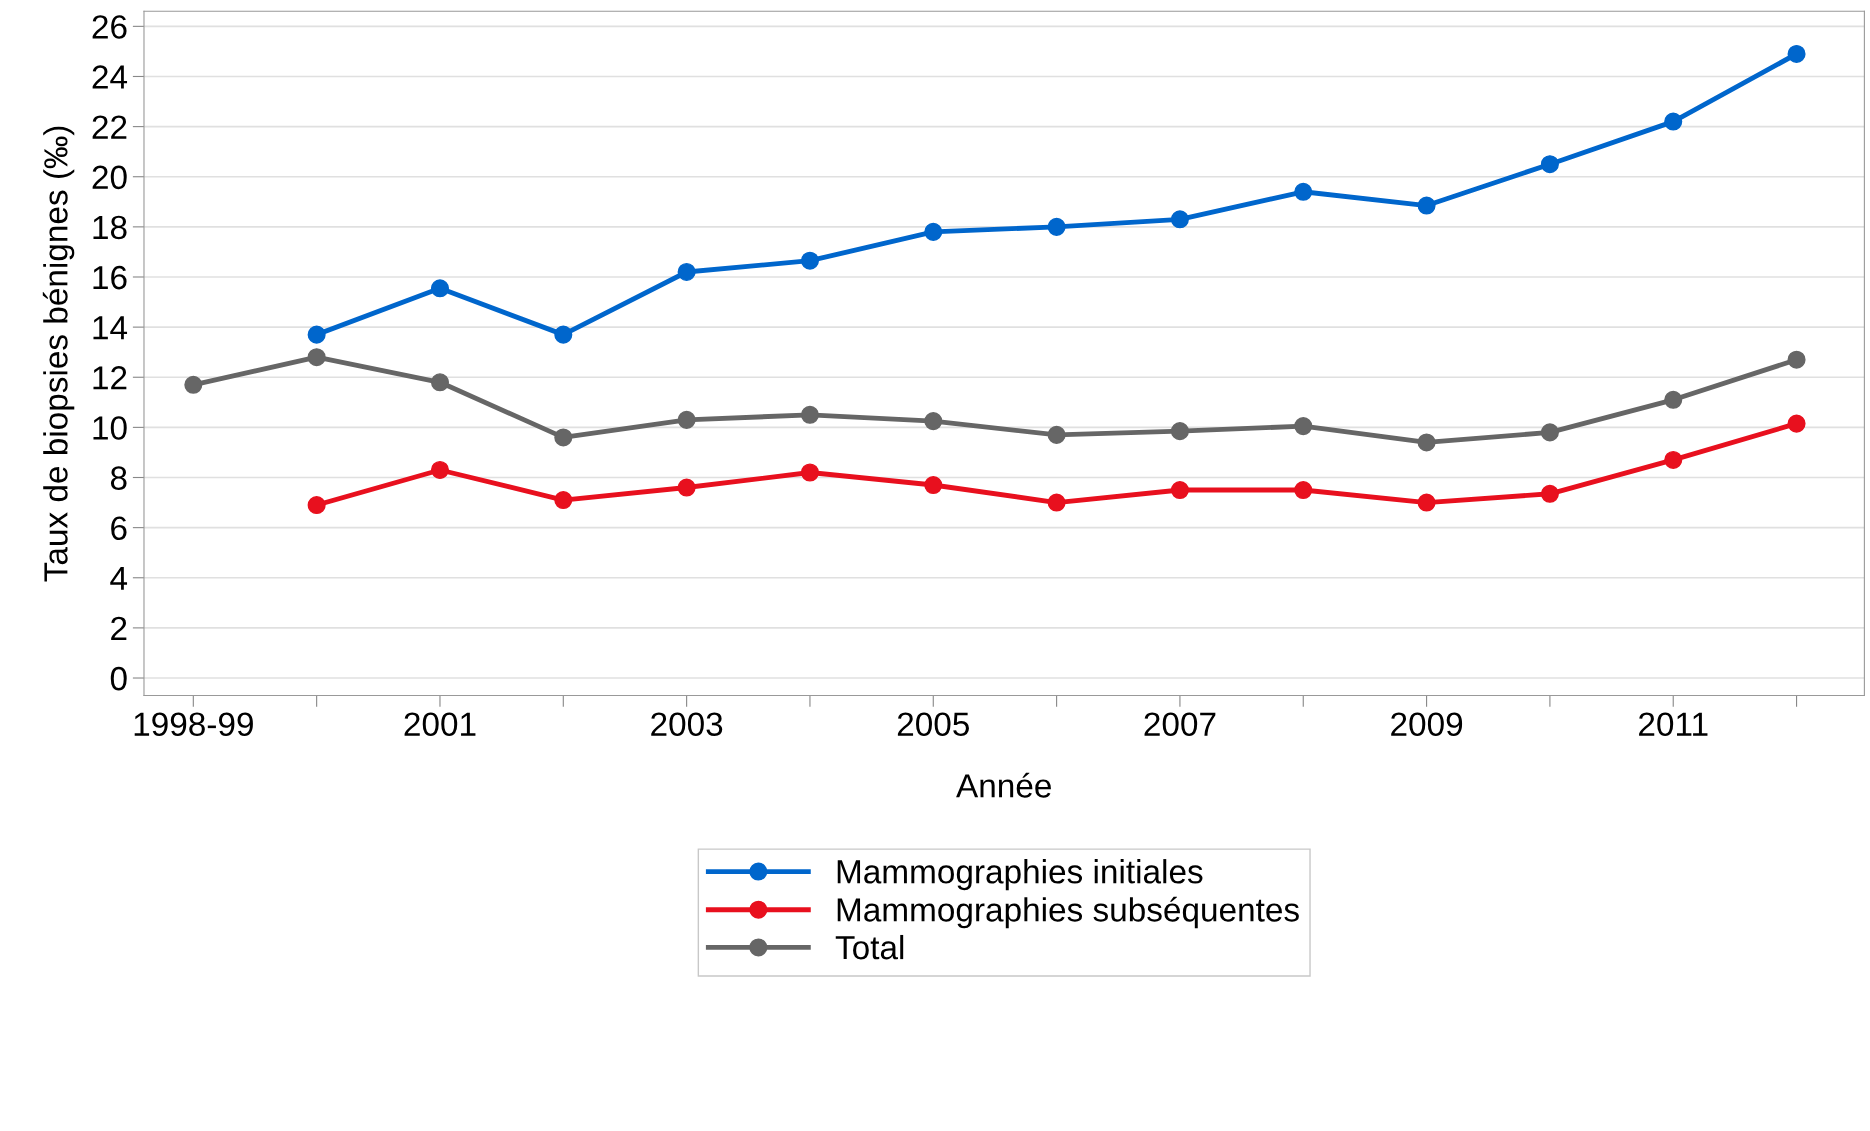 Image resolution: width=1870 pixels, height=1131 pixels. I want to click on x-tick-label: 2007, so click(1180, 724).